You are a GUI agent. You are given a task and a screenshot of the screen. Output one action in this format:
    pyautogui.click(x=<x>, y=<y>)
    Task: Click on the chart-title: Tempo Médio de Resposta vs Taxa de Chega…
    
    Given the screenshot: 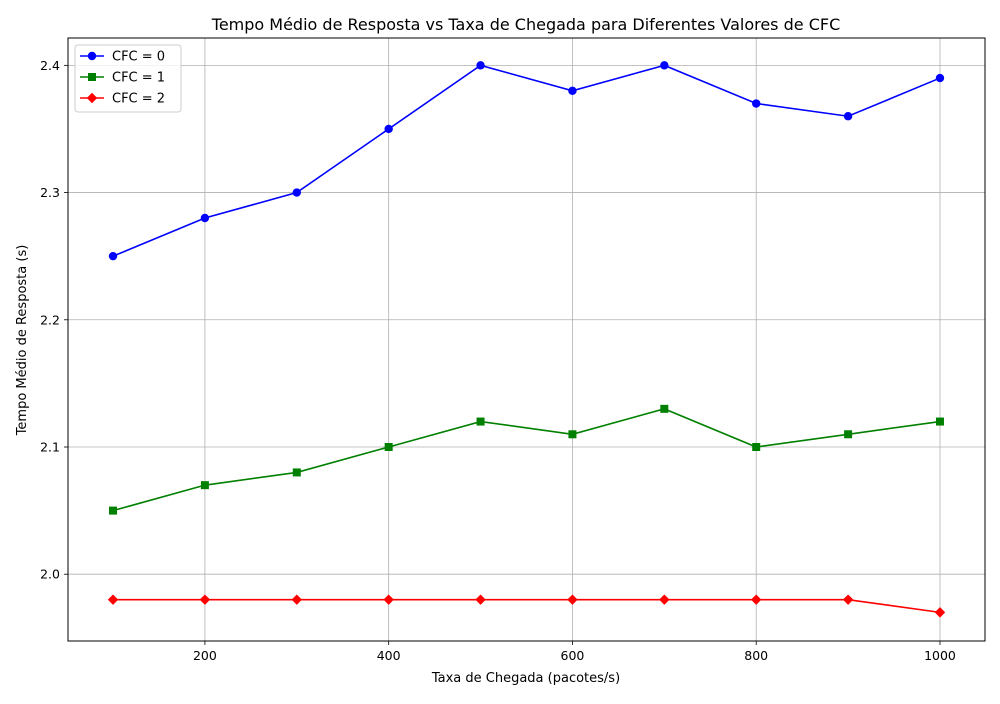 What is the action you would take?
    pyautogui.click(x=525, y=24)
    